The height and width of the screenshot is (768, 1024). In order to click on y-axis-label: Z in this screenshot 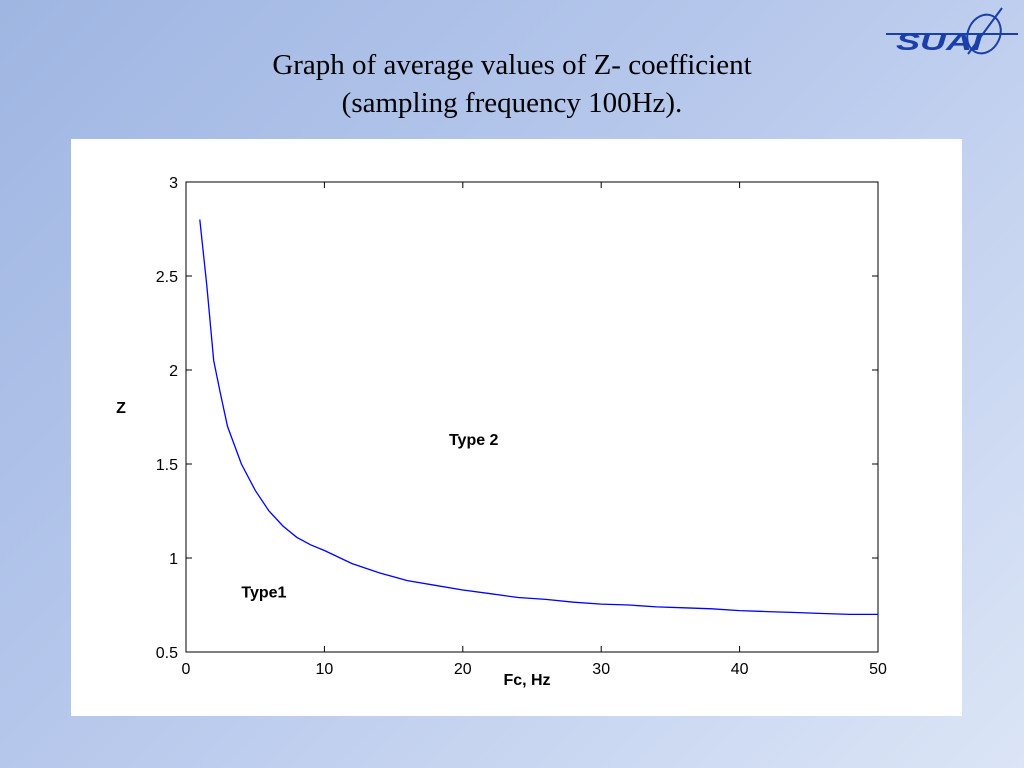, I will do `click(121, 408)`.